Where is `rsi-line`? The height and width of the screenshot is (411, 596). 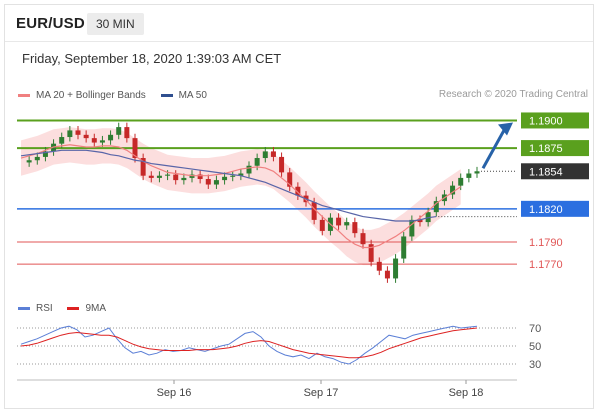 rsi-line is located at coordinates (249, 345).